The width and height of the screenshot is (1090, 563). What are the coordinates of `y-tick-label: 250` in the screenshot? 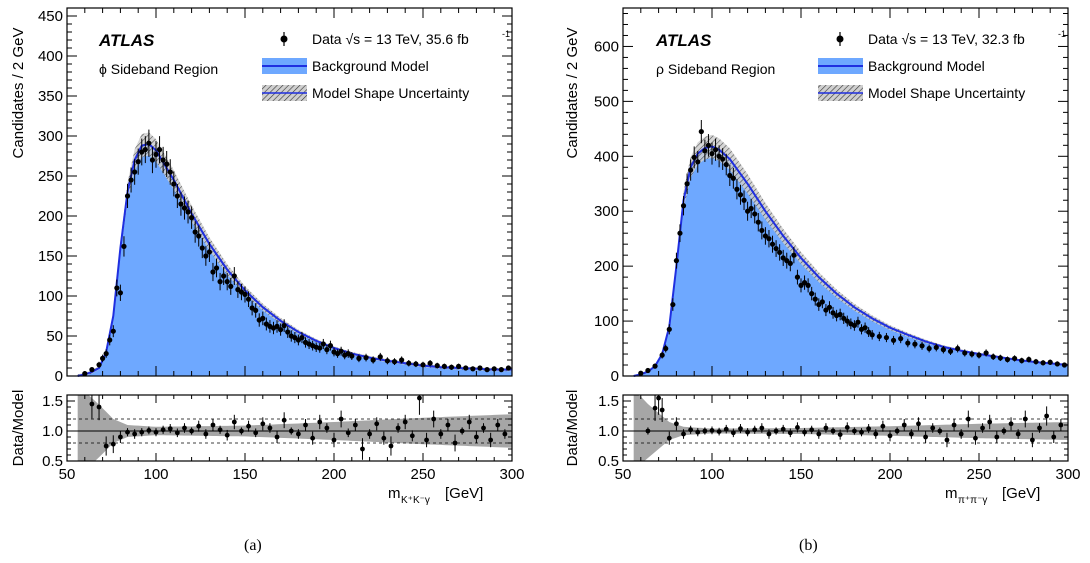 It's located at (50, 176).